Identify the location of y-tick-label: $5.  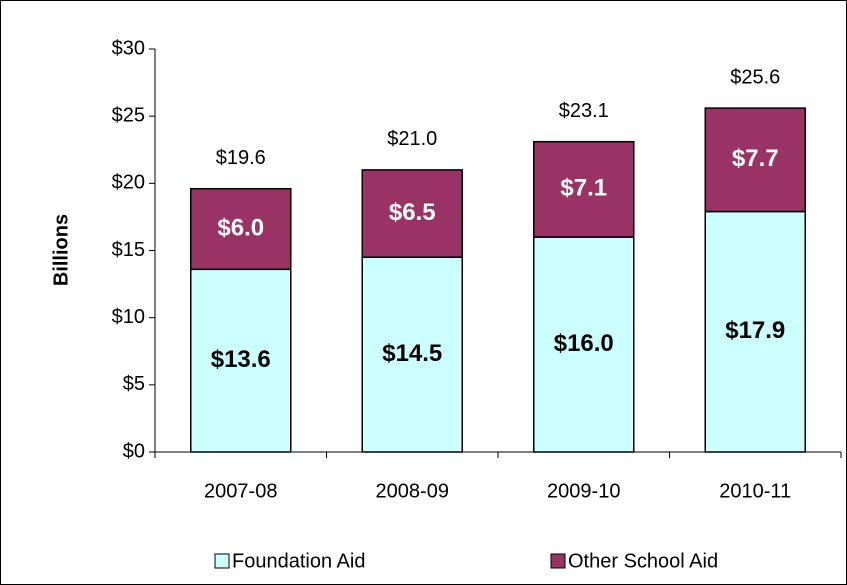
(134, 384).